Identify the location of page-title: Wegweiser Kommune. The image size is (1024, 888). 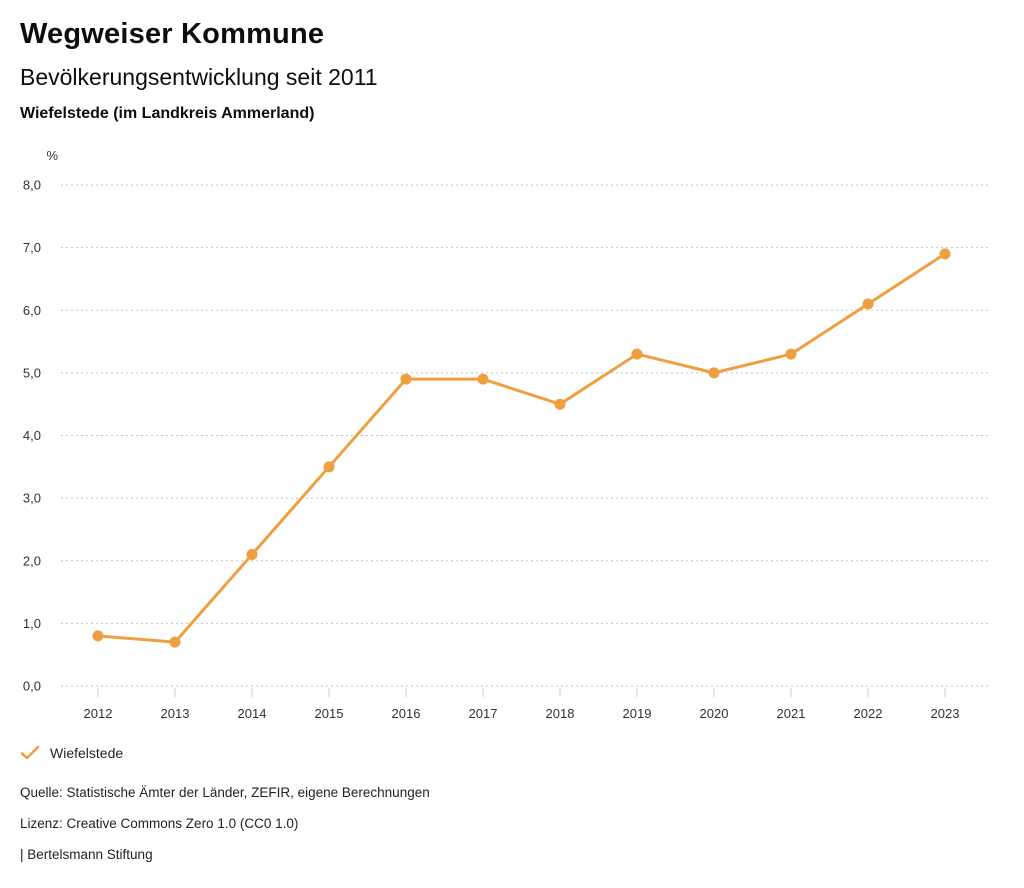
(172, 34).